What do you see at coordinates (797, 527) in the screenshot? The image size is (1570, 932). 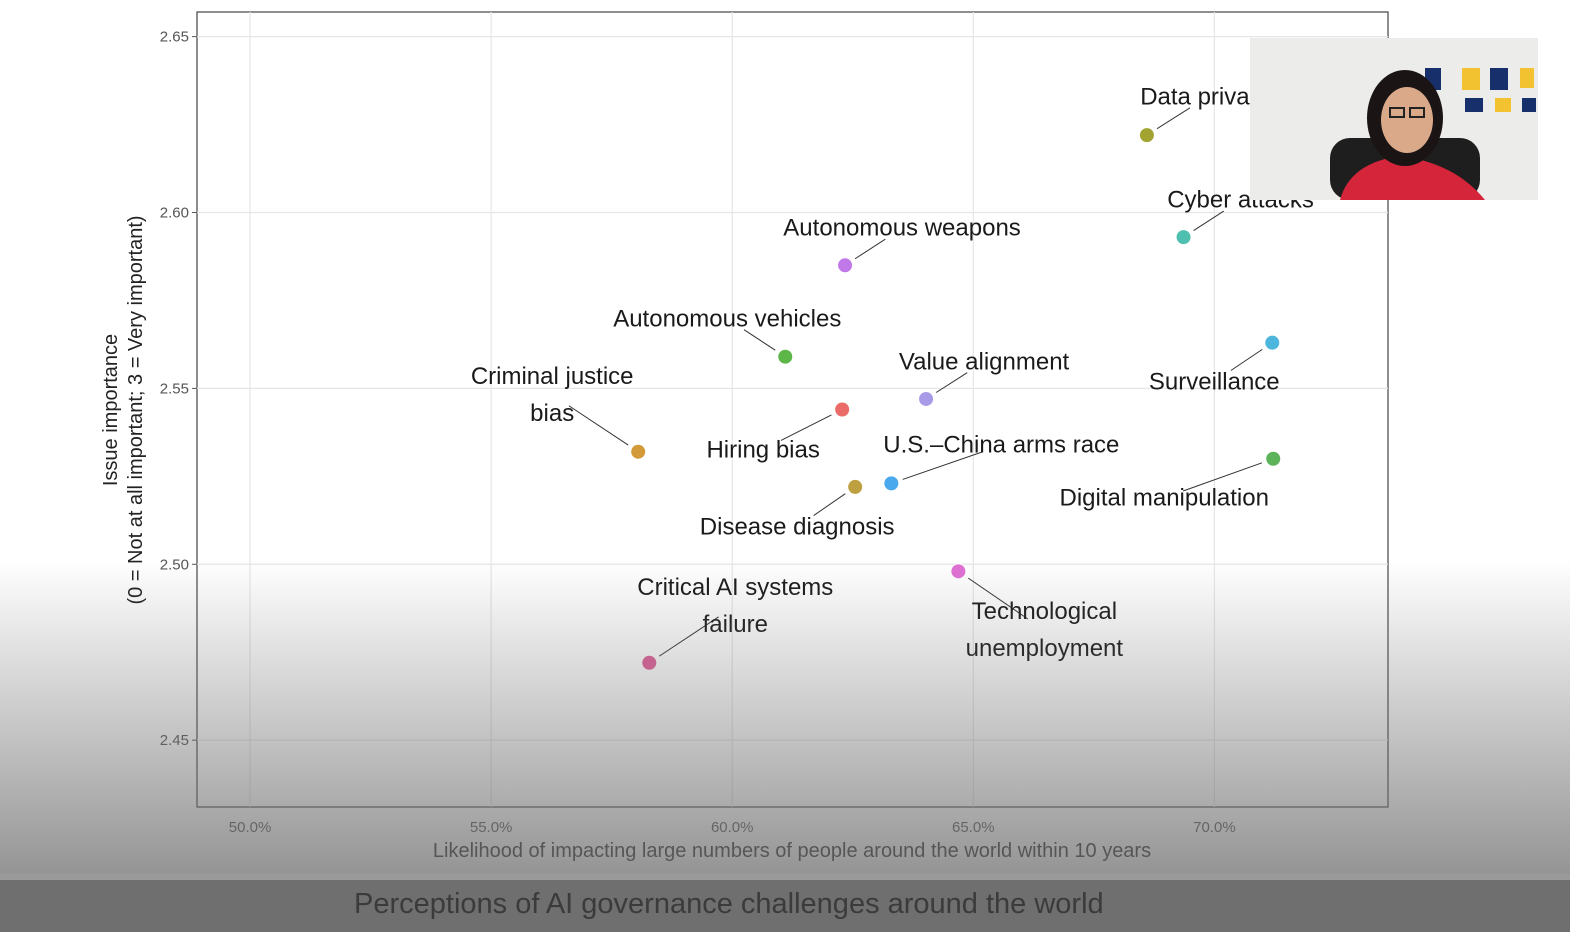 I see `point-label: Disease diagnosis` at bounding box center [797, 527].